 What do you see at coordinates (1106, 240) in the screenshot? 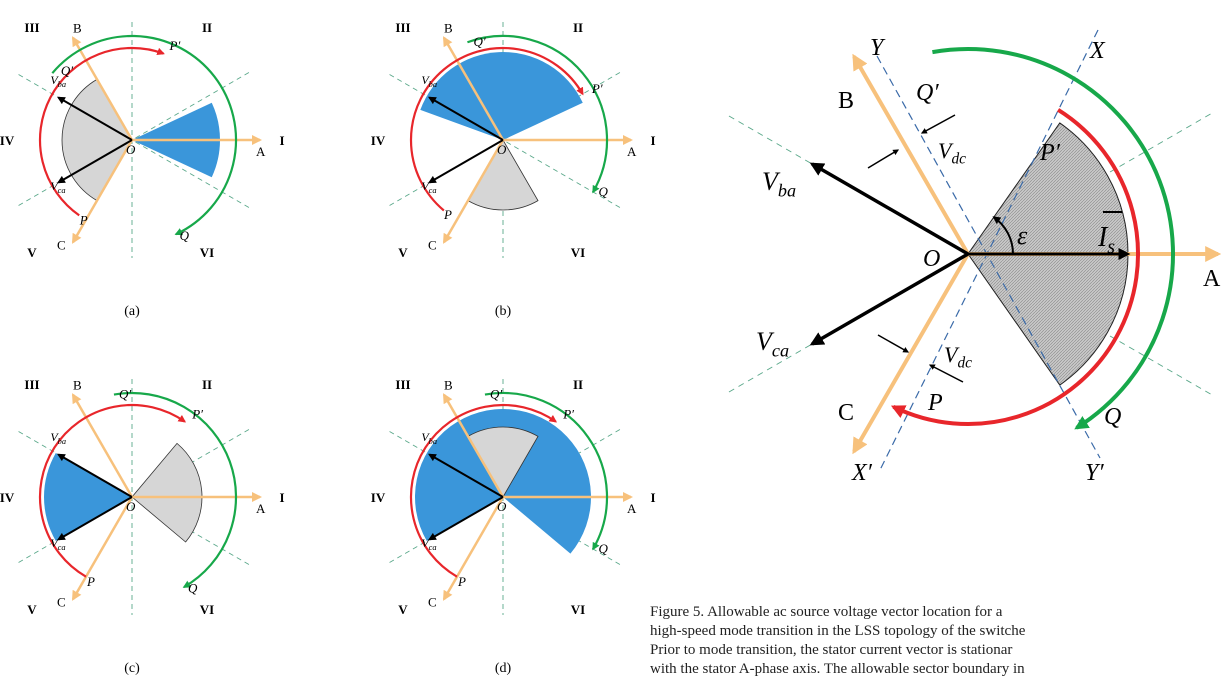
I see `label-is: Is` at bounding box center [1106, 240].